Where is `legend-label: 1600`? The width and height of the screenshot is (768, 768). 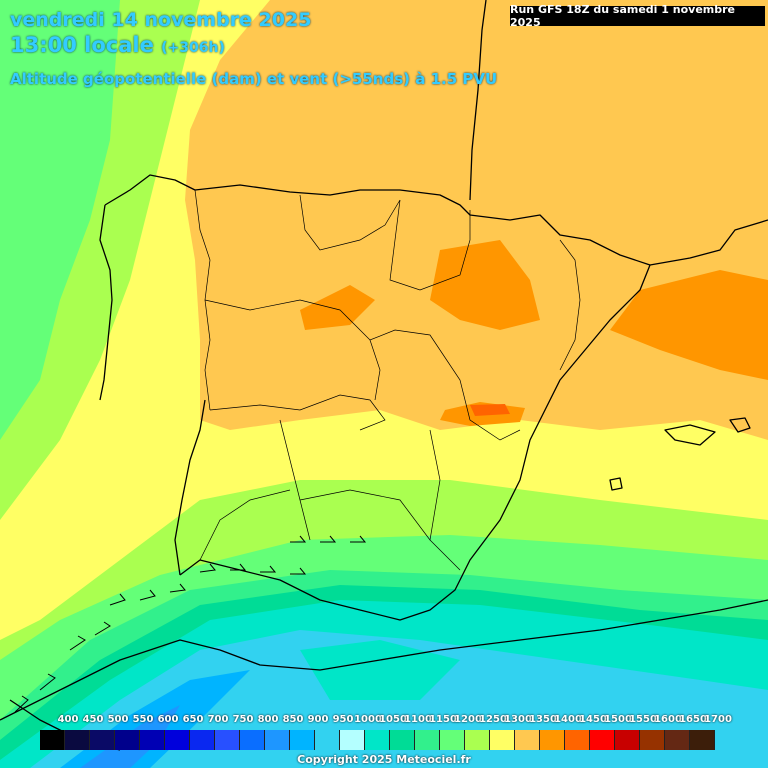 legend-label: 1600 is located at coordinates (668, 719).